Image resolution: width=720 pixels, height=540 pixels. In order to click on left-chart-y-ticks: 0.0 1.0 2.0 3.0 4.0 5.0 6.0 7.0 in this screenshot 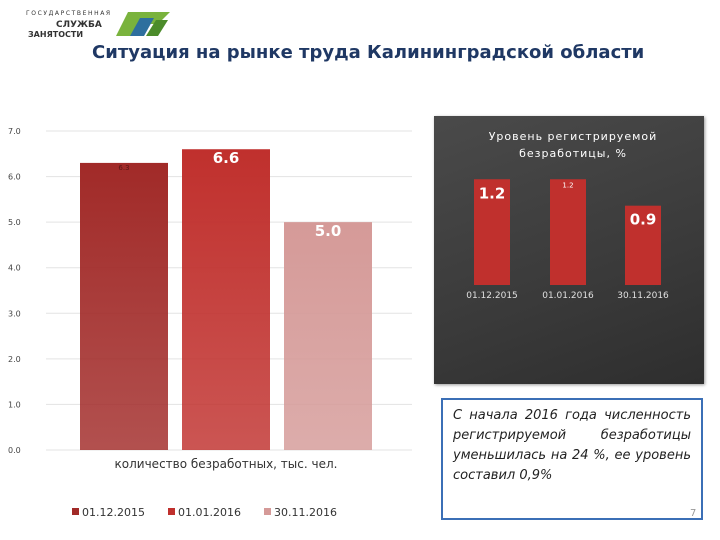, I will do `click(14, 291)`.